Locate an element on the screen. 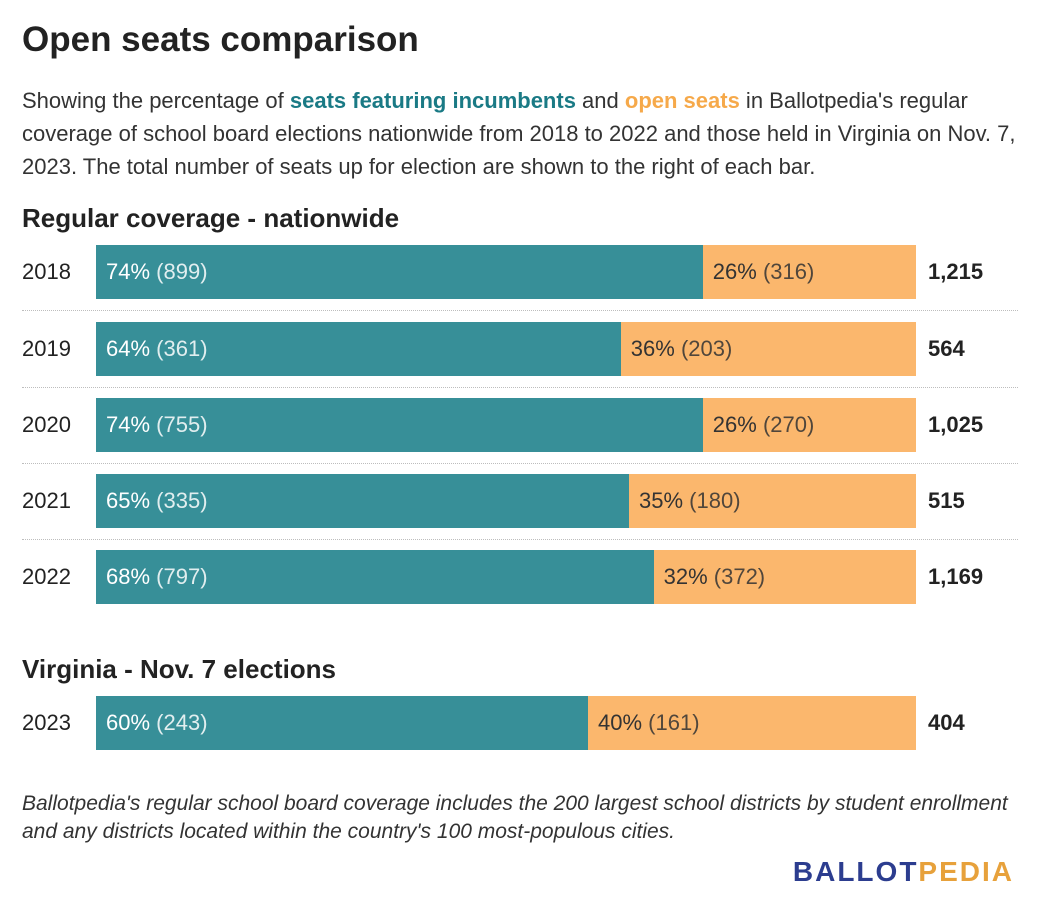 The width and height of the screenshot is (1040, 918). section-title-nationwide: Regular coverage - nationwide is located at coordinates (211, 218).